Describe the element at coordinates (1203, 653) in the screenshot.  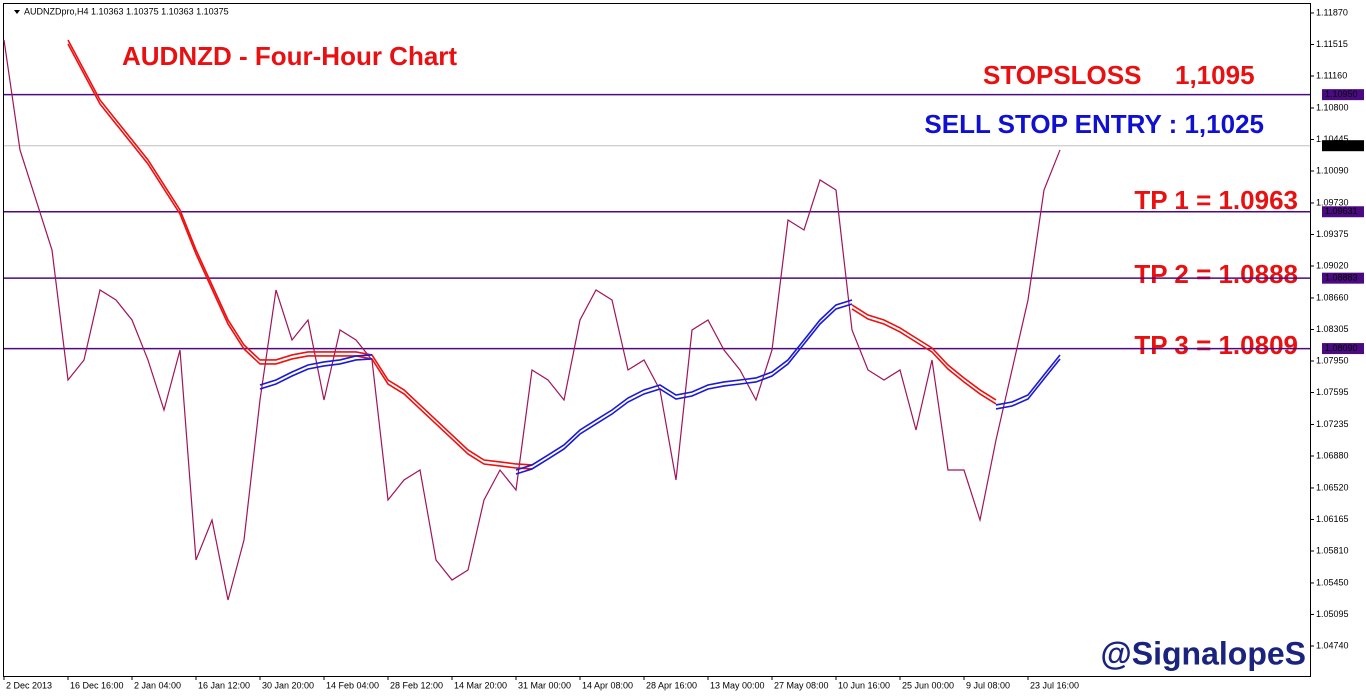
I see `watermark: @SignalopeS` at that location.